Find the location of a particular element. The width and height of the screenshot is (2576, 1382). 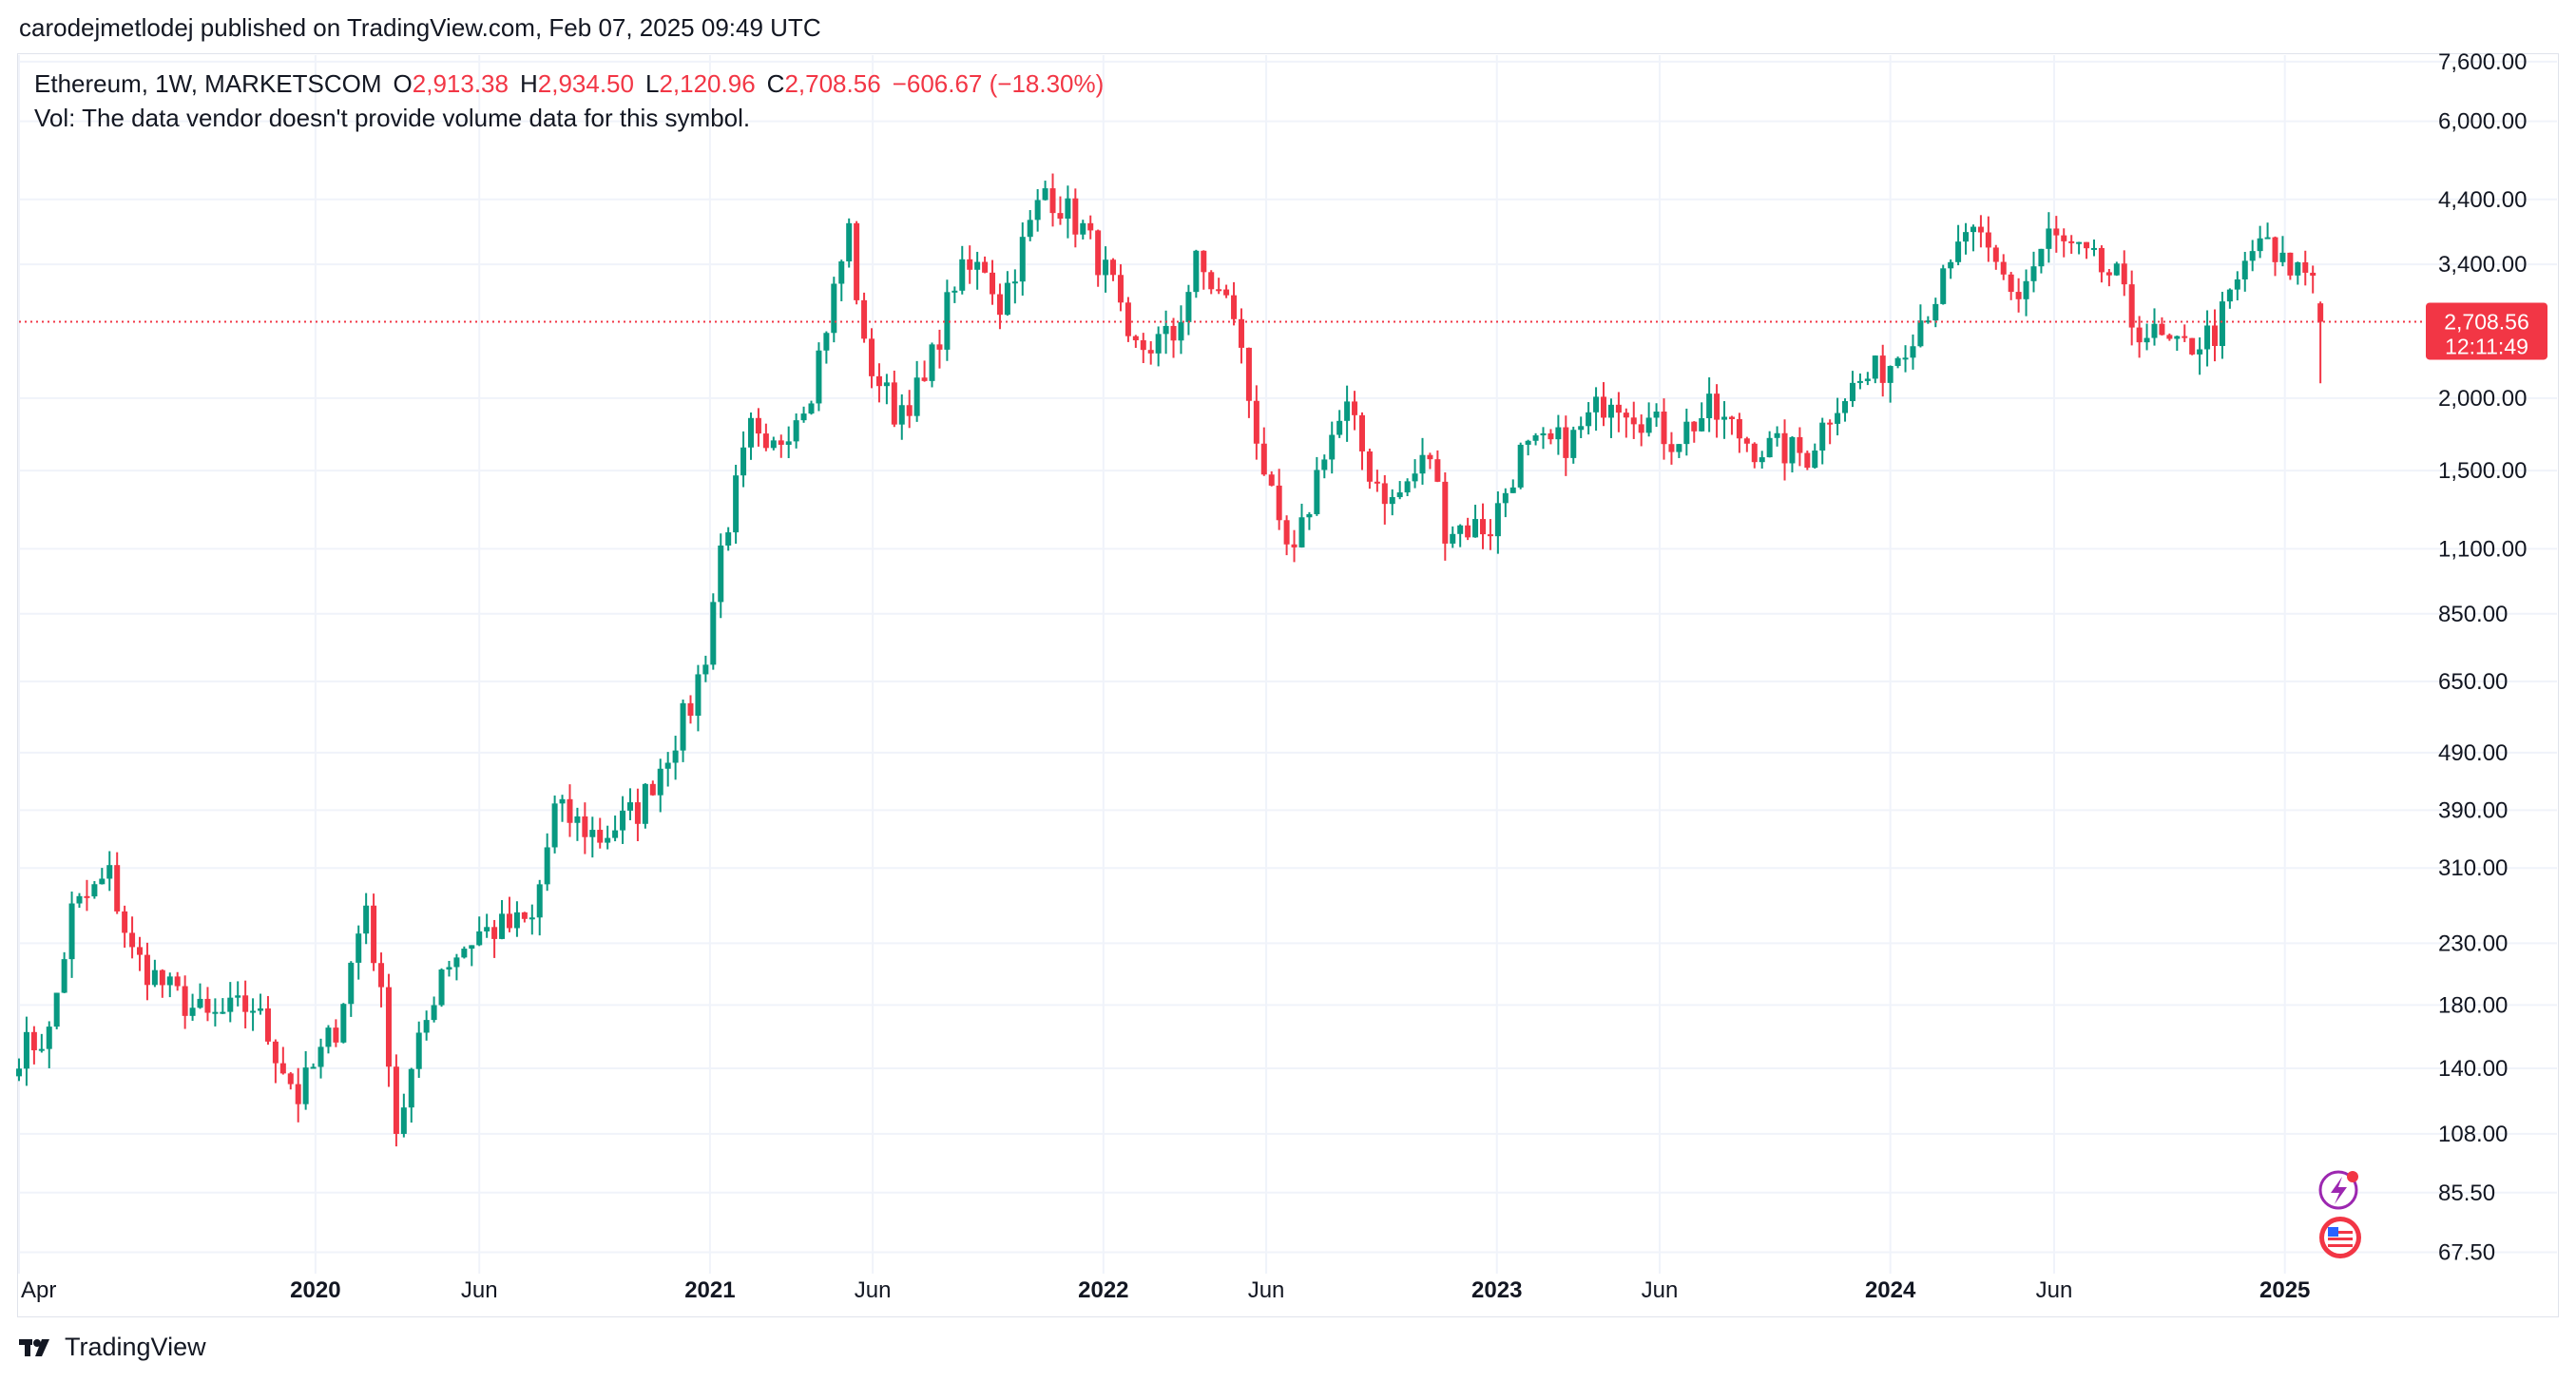

x-tick-label: 2020 is located at coordinates (315, 1290).